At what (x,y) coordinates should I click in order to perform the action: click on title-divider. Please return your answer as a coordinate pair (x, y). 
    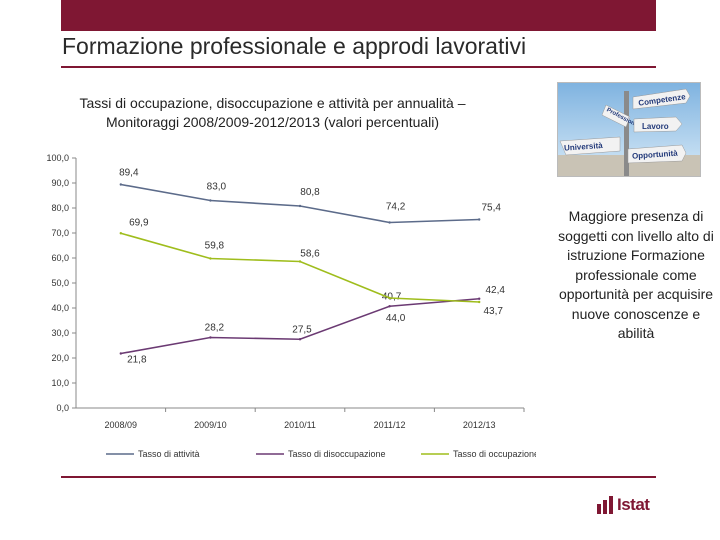
    Looking at the image, I should click on (358, 67).